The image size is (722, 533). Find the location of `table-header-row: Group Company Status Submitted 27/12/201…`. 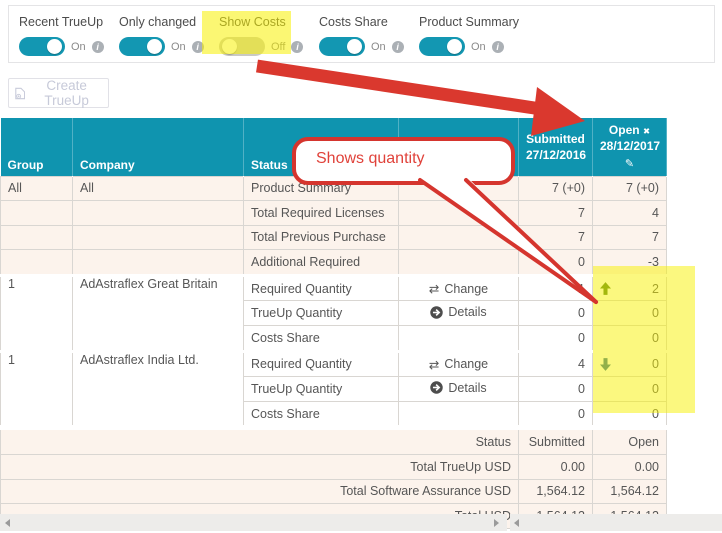

table-header-row: Group Company Status Submitted 27/12/201… is located at coordinates (333, 147).